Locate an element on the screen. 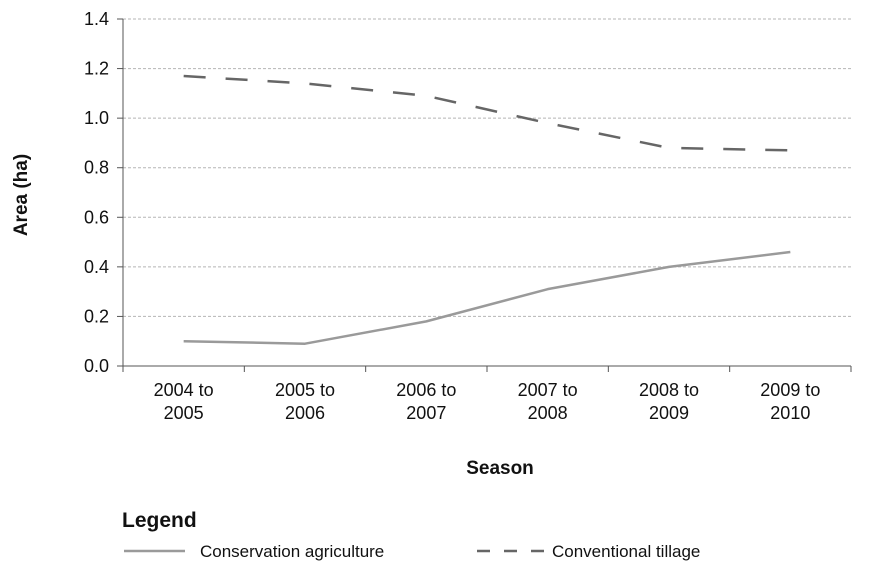 This screenshot has width=869, height=572. x-tick-label: 2009 to 2010 is located at coordinates (790, 401).